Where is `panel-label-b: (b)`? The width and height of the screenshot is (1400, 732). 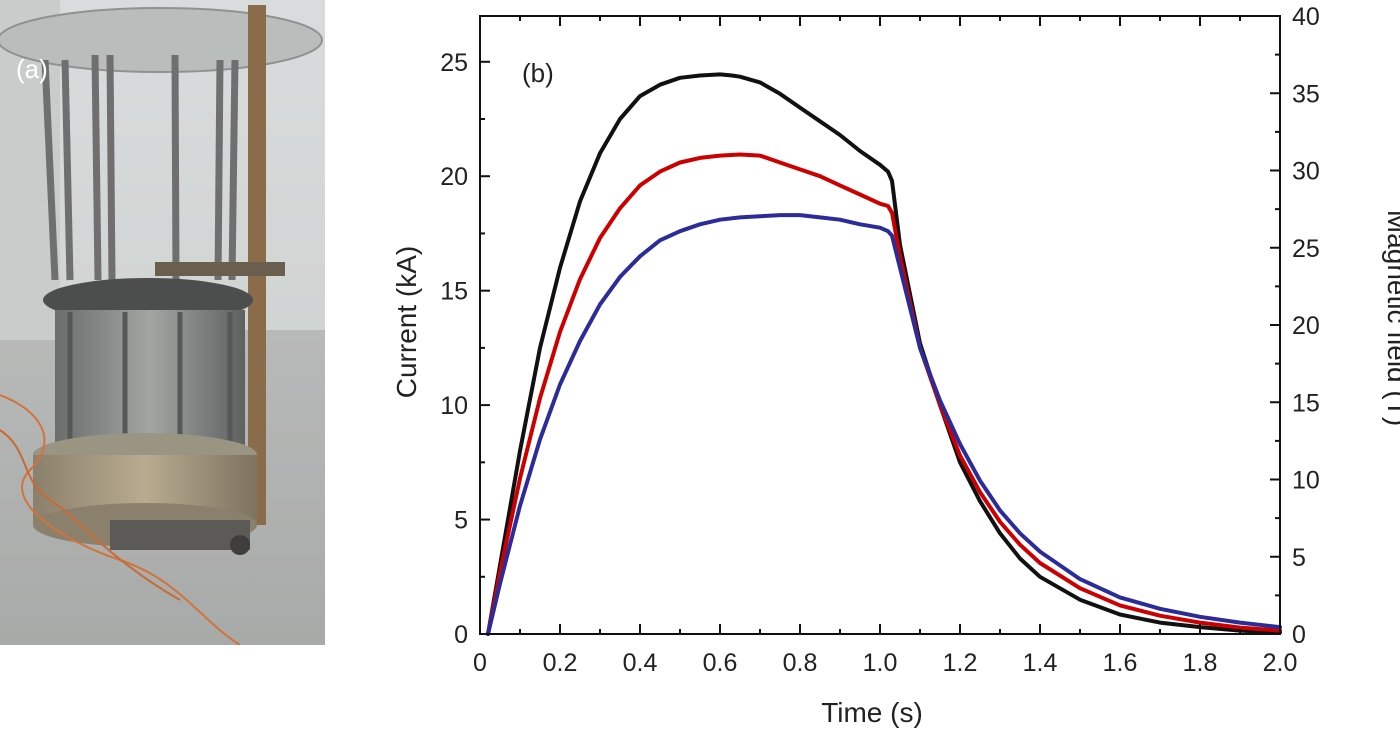 panel-label-b: (b) is located at coordinates (538, 73).